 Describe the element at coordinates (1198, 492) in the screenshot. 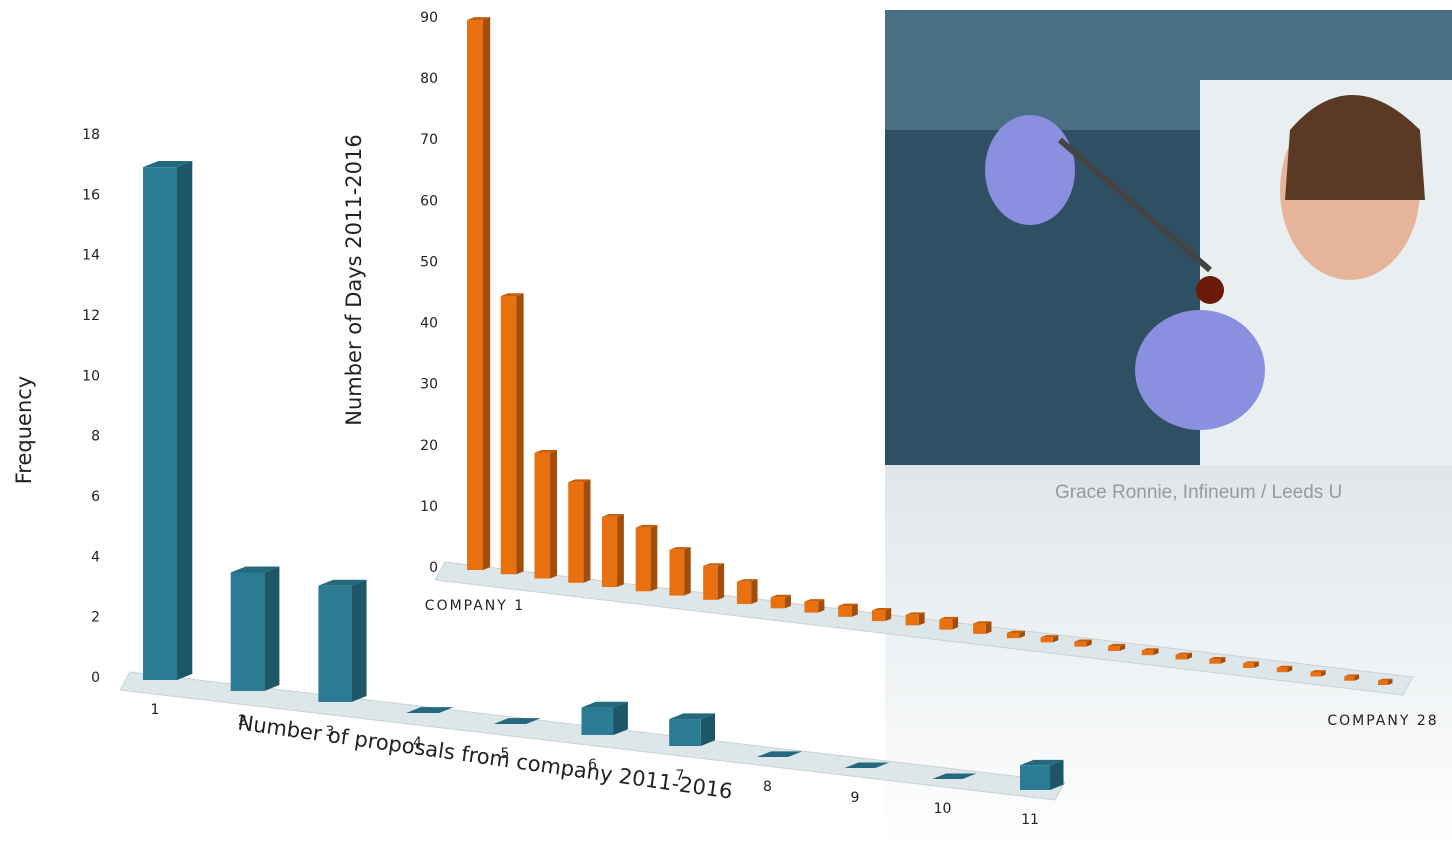

I see `photo-caption: Grace Ronnie, Infineum / Leeds U` at that location.